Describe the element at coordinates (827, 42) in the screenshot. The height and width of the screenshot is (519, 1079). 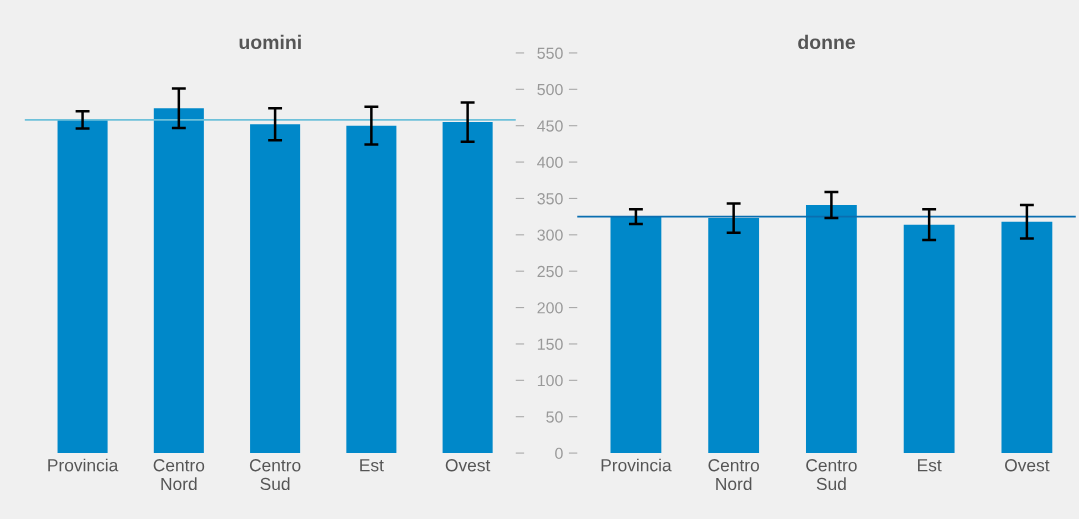
I see `chart-title: donne` at that location.